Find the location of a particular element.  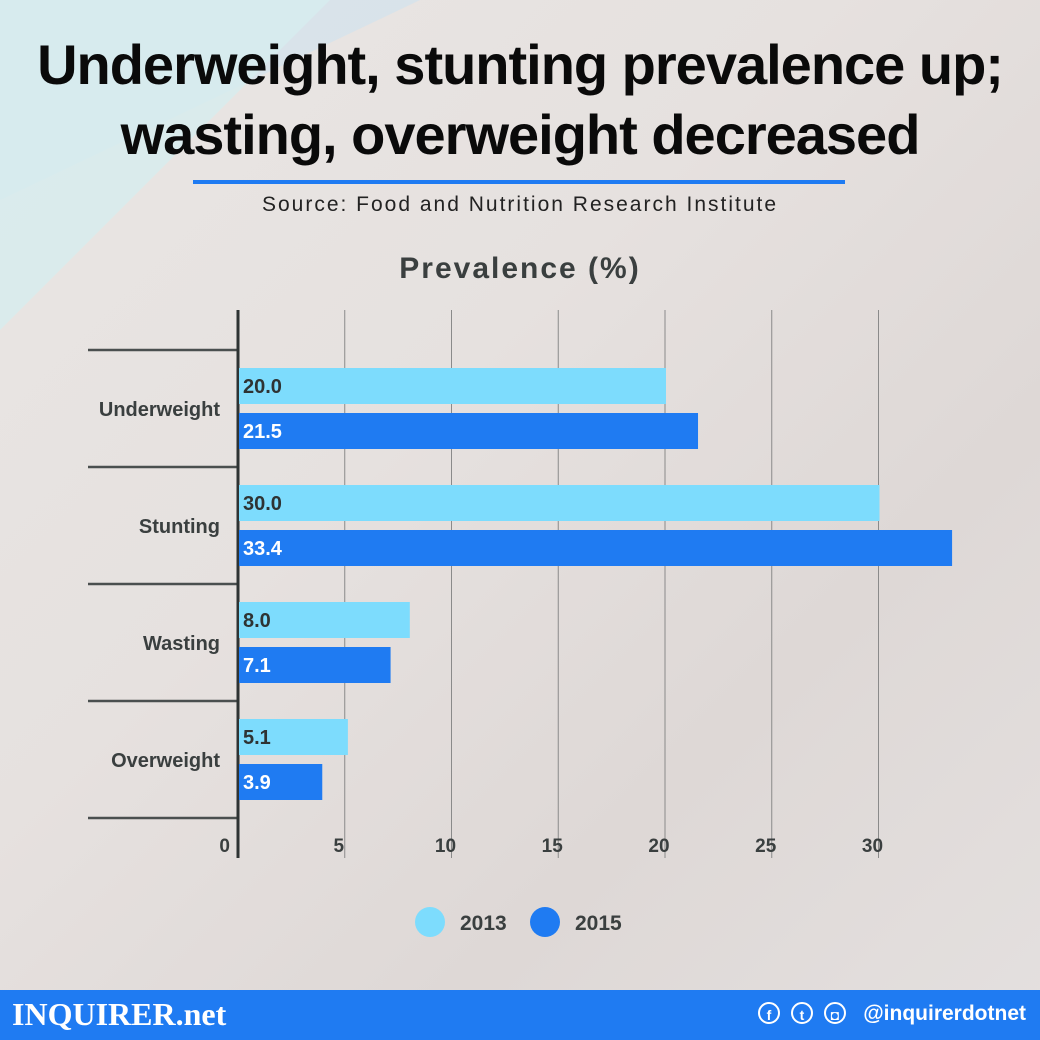

legend-label: 2013 is located at coordinates (483, 923).